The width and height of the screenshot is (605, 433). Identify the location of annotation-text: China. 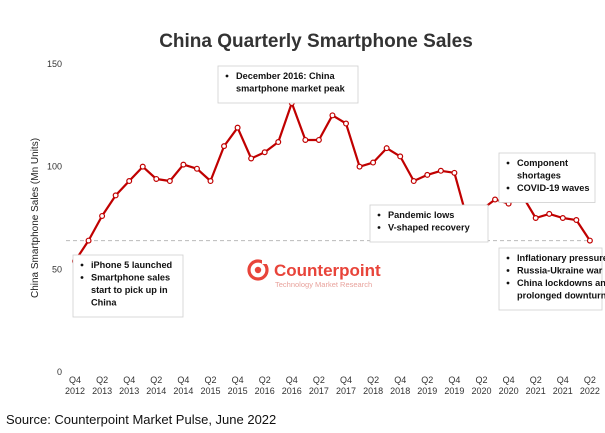
(104, 303).